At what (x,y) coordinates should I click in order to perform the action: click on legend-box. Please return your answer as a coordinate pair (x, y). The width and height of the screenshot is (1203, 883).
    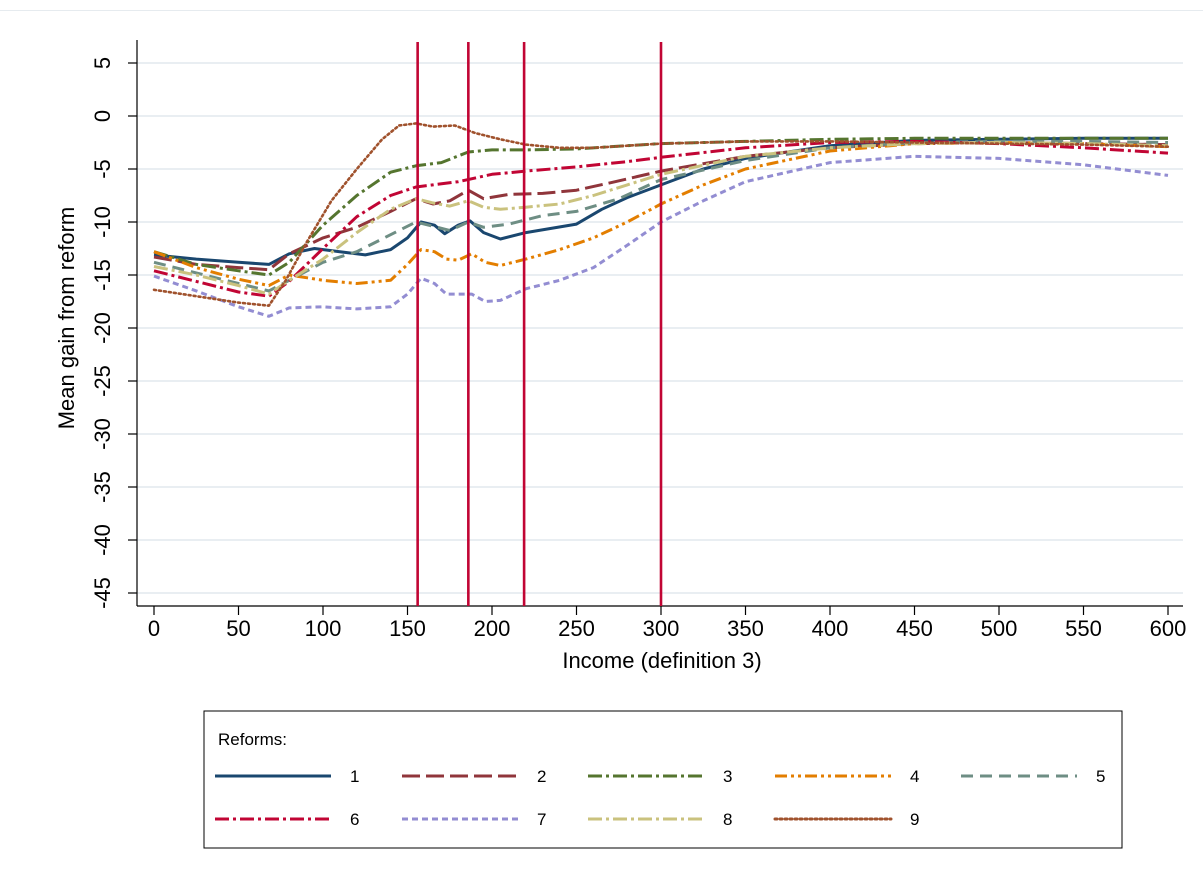
    Looking at the image, I should click on (663, 779).